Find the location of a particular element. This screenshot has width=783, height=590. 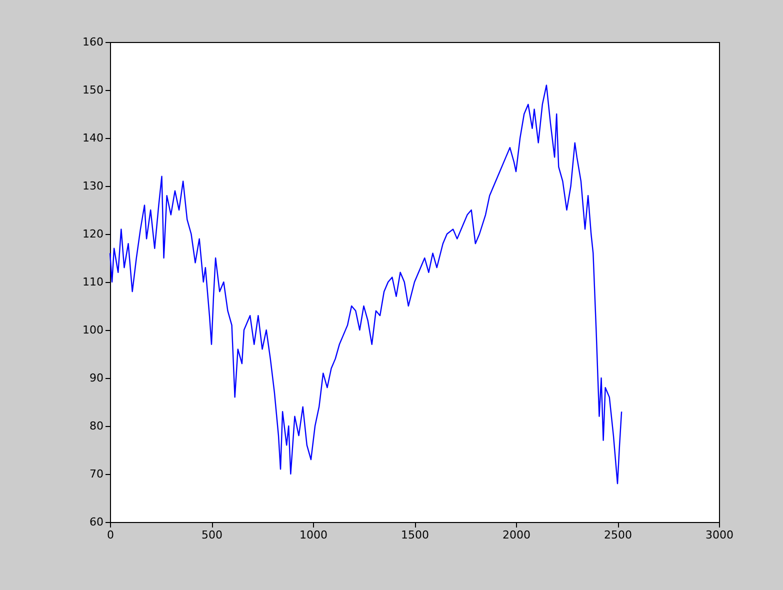

x-tick-label: 1000 is located at coordinates (314, 535).